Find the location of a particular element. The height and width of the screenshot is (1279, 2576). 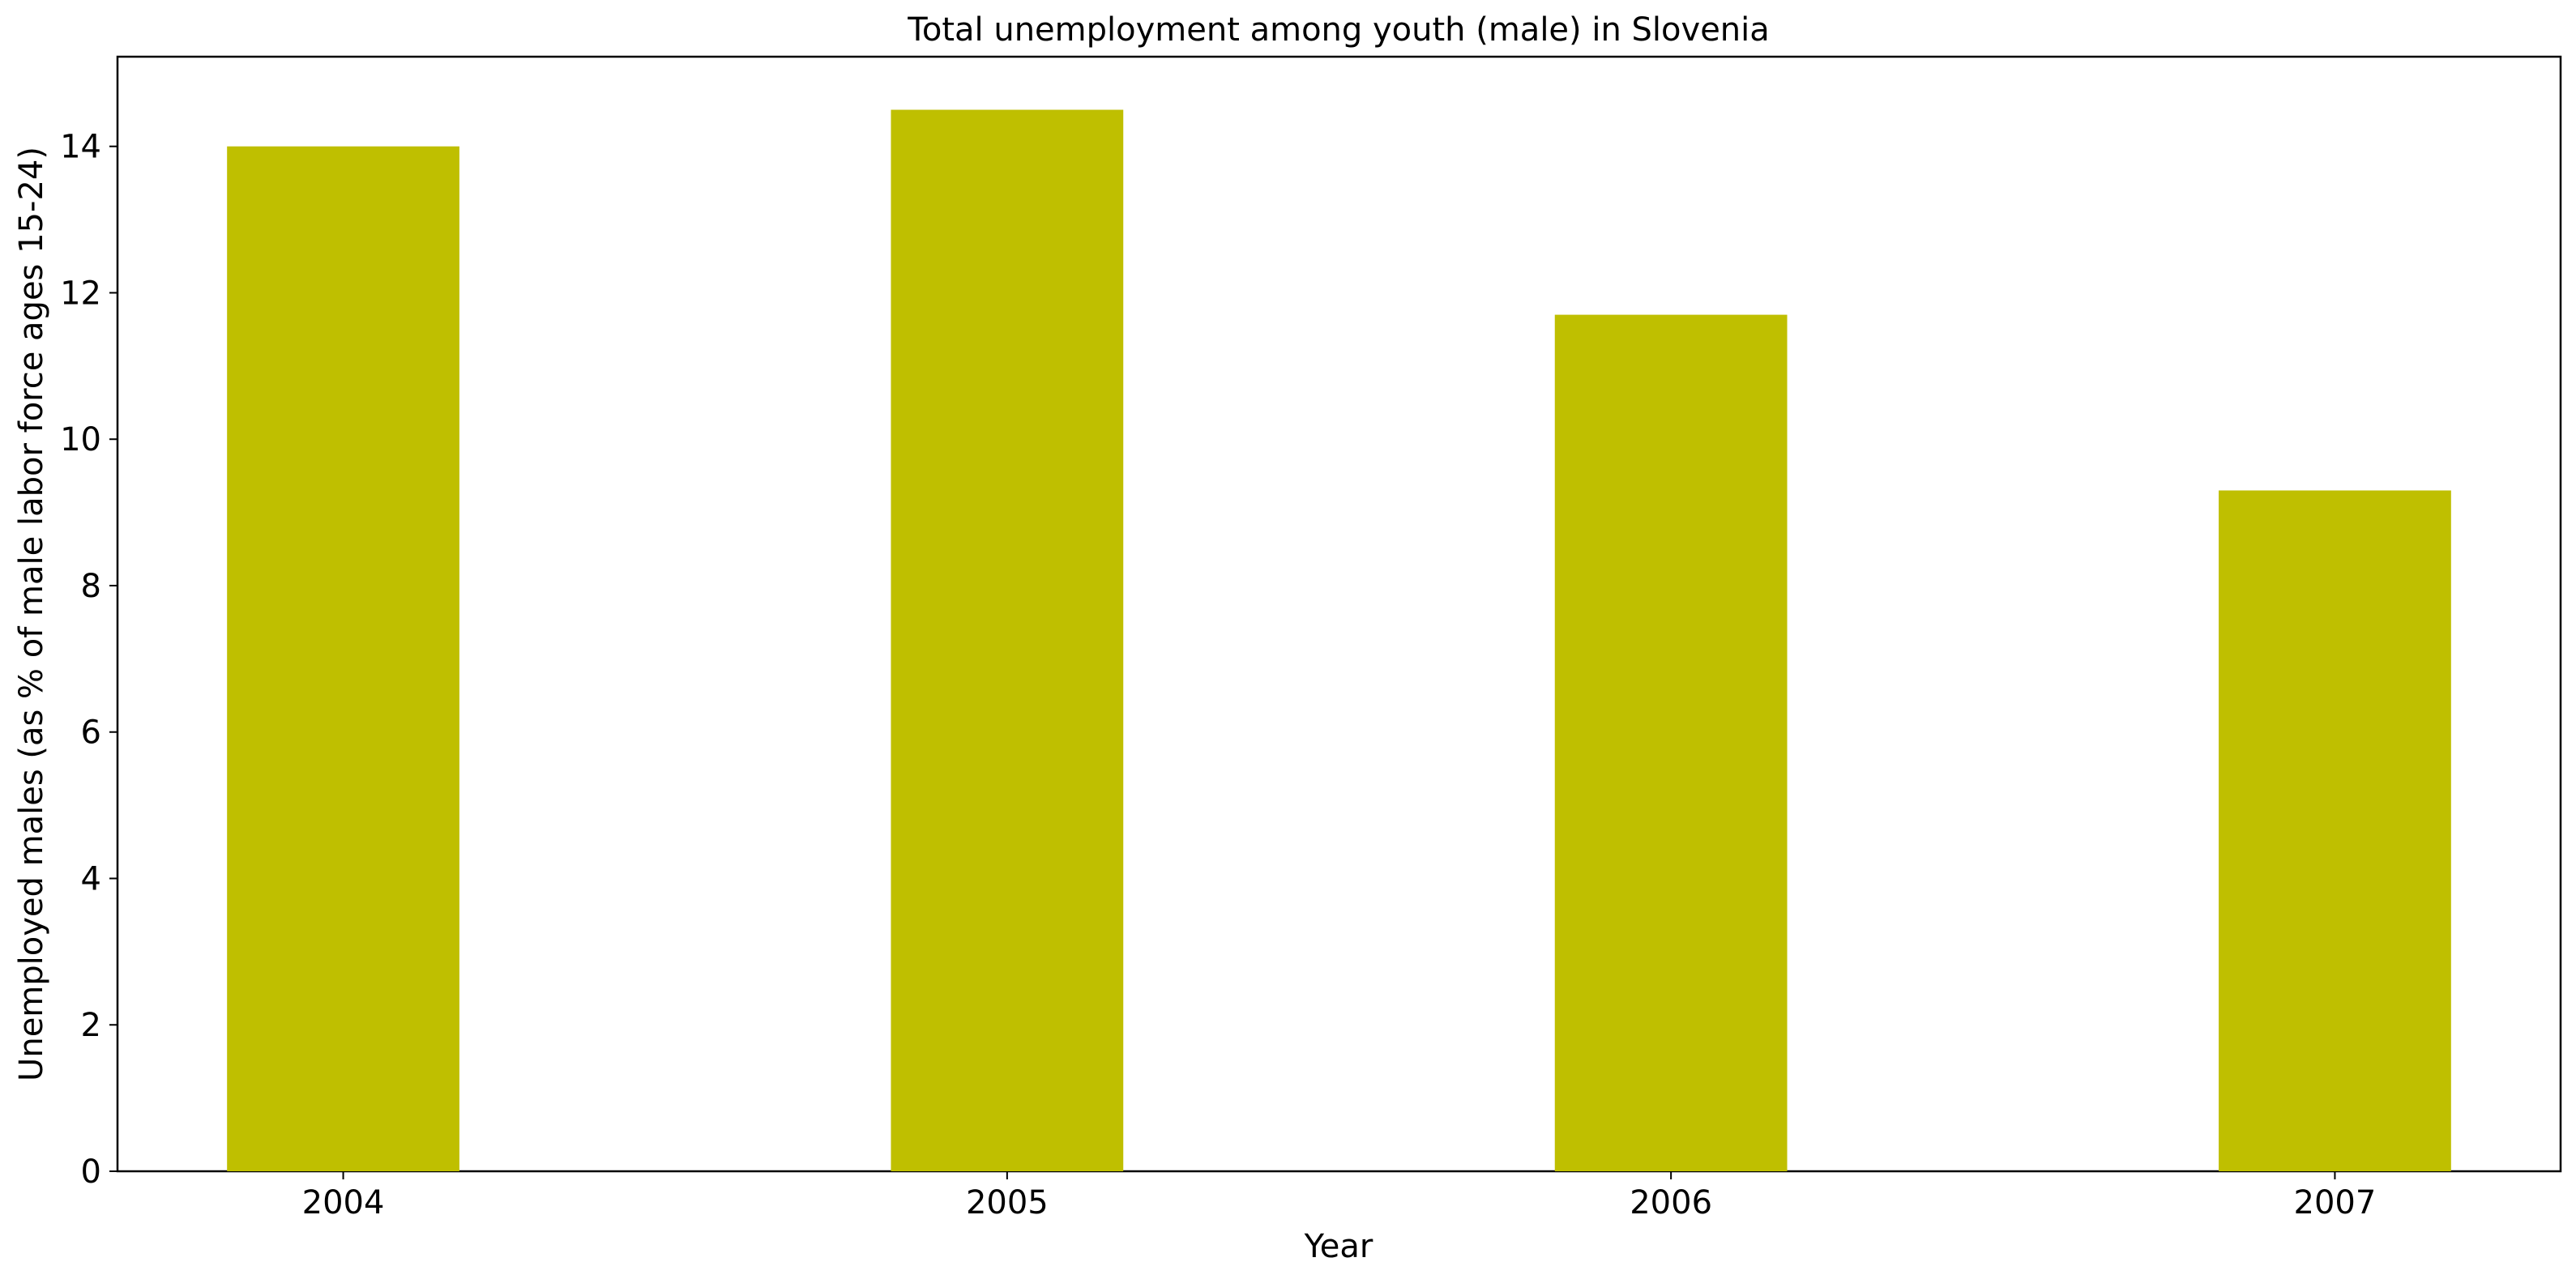

y-tick-label: 12 is located at coordinates (80, 293).